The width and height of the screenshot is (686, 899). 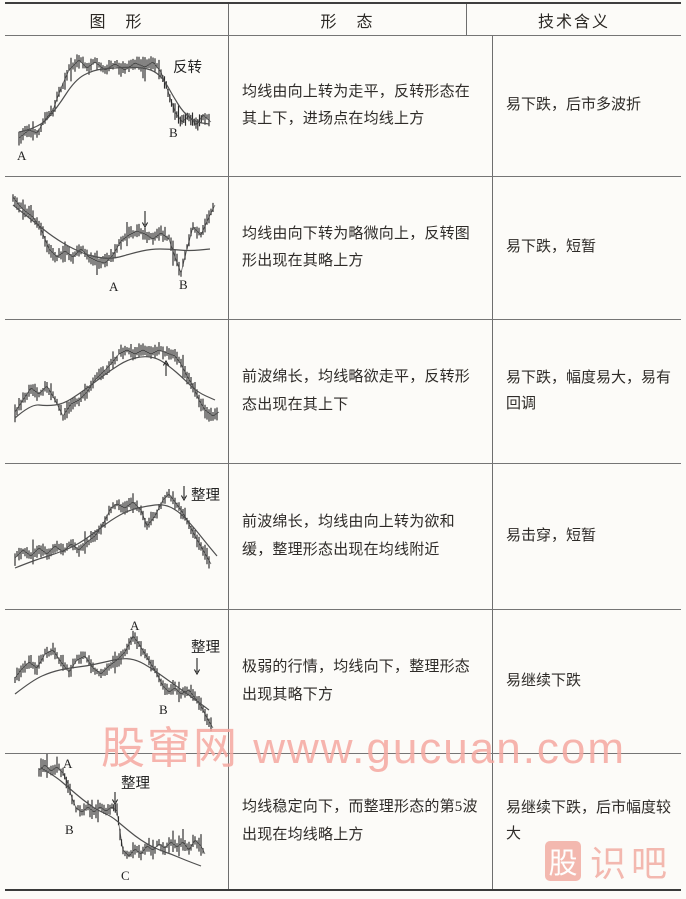 What do you see at coordinates (544, 680) in the screenshot?
I see `meaning-text-content: 易继续下跌` at bounding box center [544, 680].